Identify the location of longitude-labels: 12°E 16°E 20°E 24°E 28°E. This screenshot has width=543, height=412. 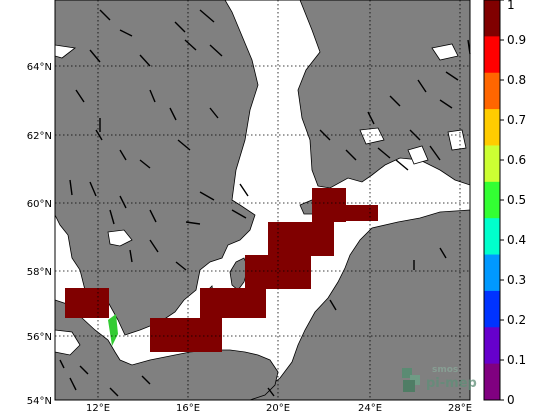
(279, 407).